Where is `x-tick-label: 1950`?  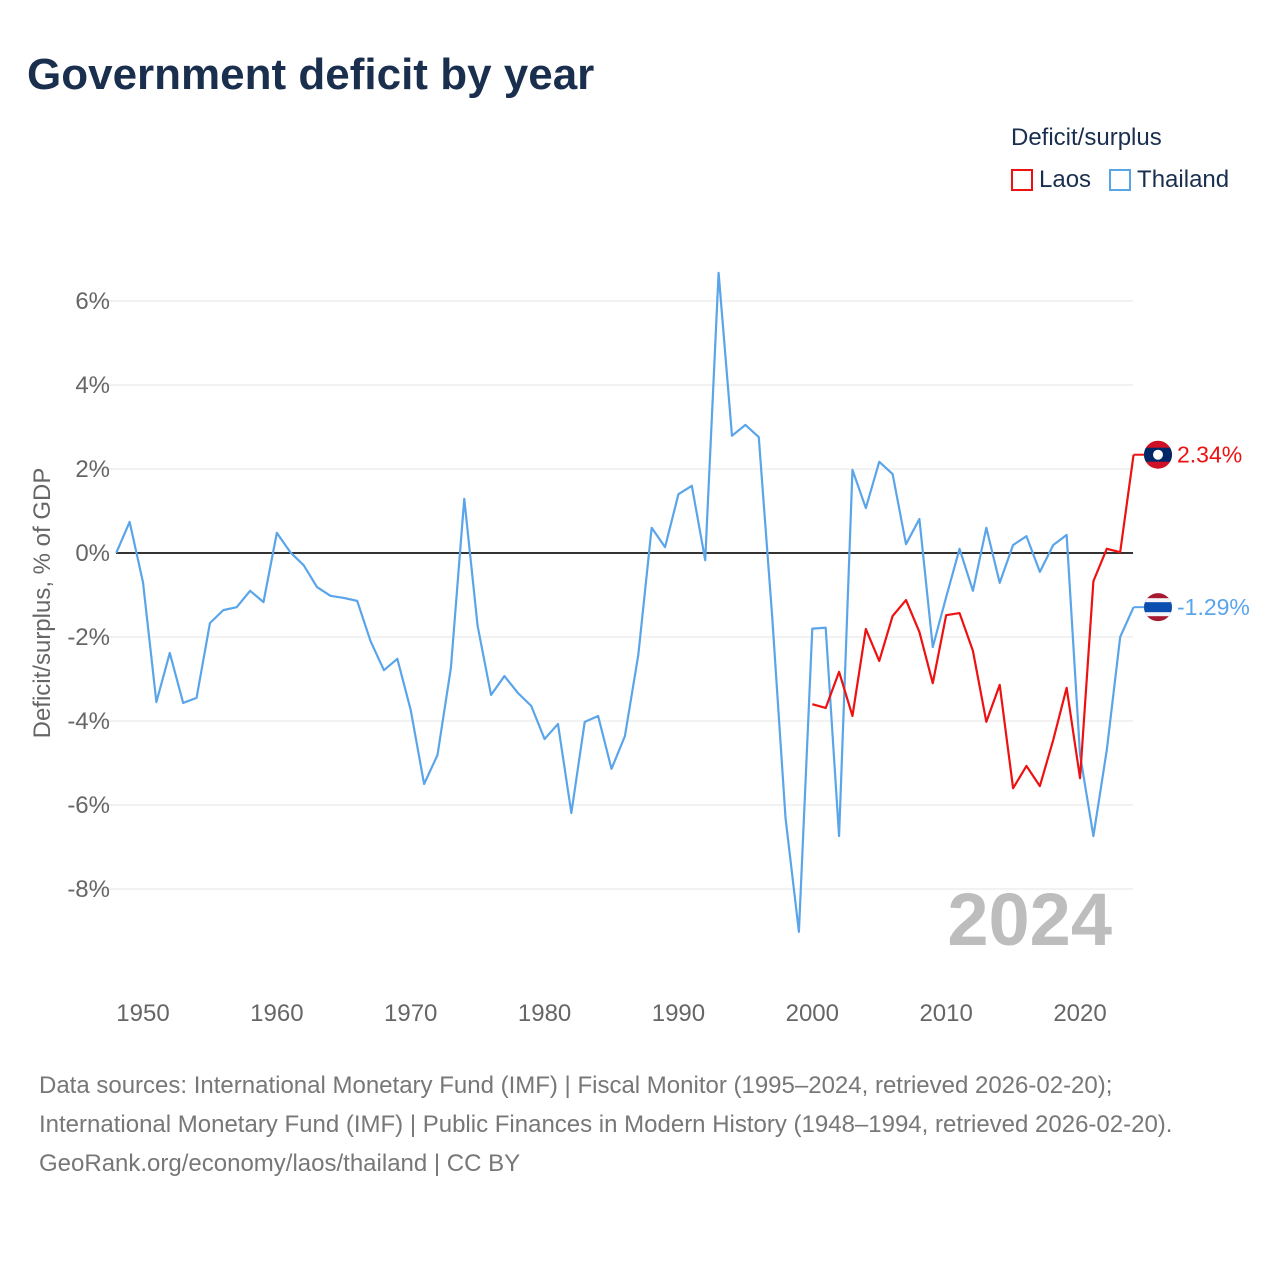 x-tick-label: 1950 is located at coordinates (142, 1013).